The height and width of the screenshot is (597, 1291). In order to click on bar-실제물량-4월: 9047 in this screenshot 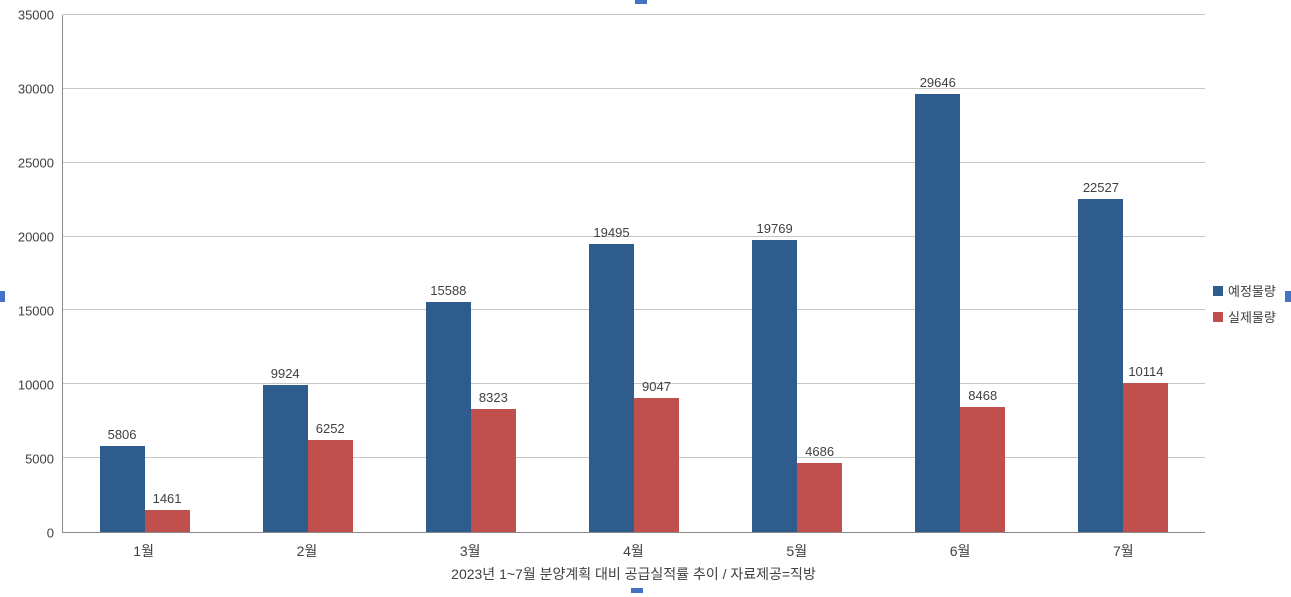, I will do `click(656, 455)`.